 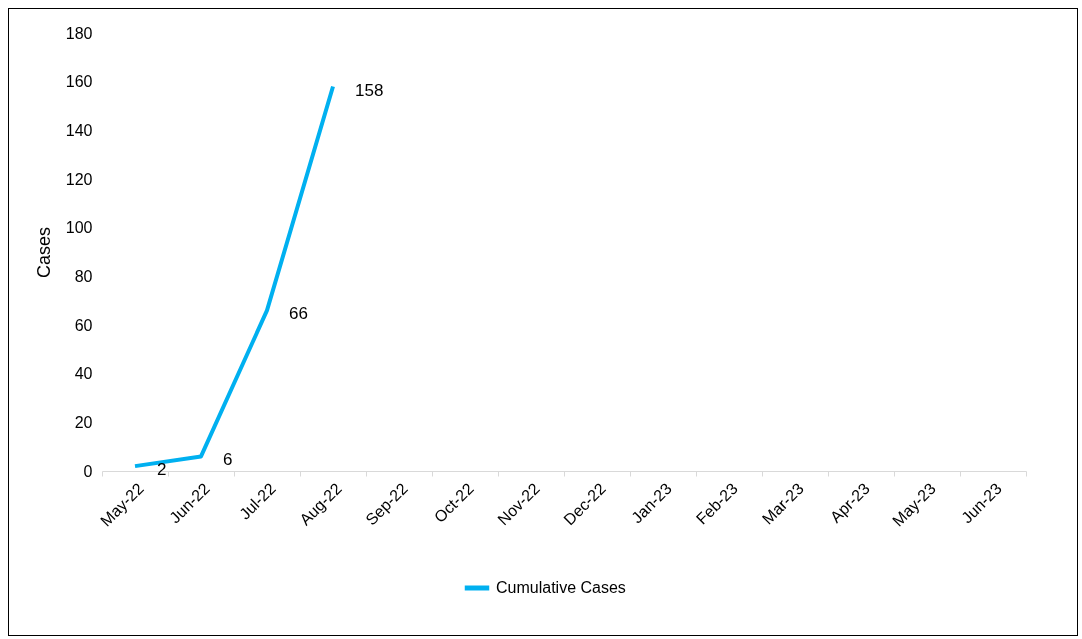 I want to click on y-tick-label: 180, so click(x=79, y=33).